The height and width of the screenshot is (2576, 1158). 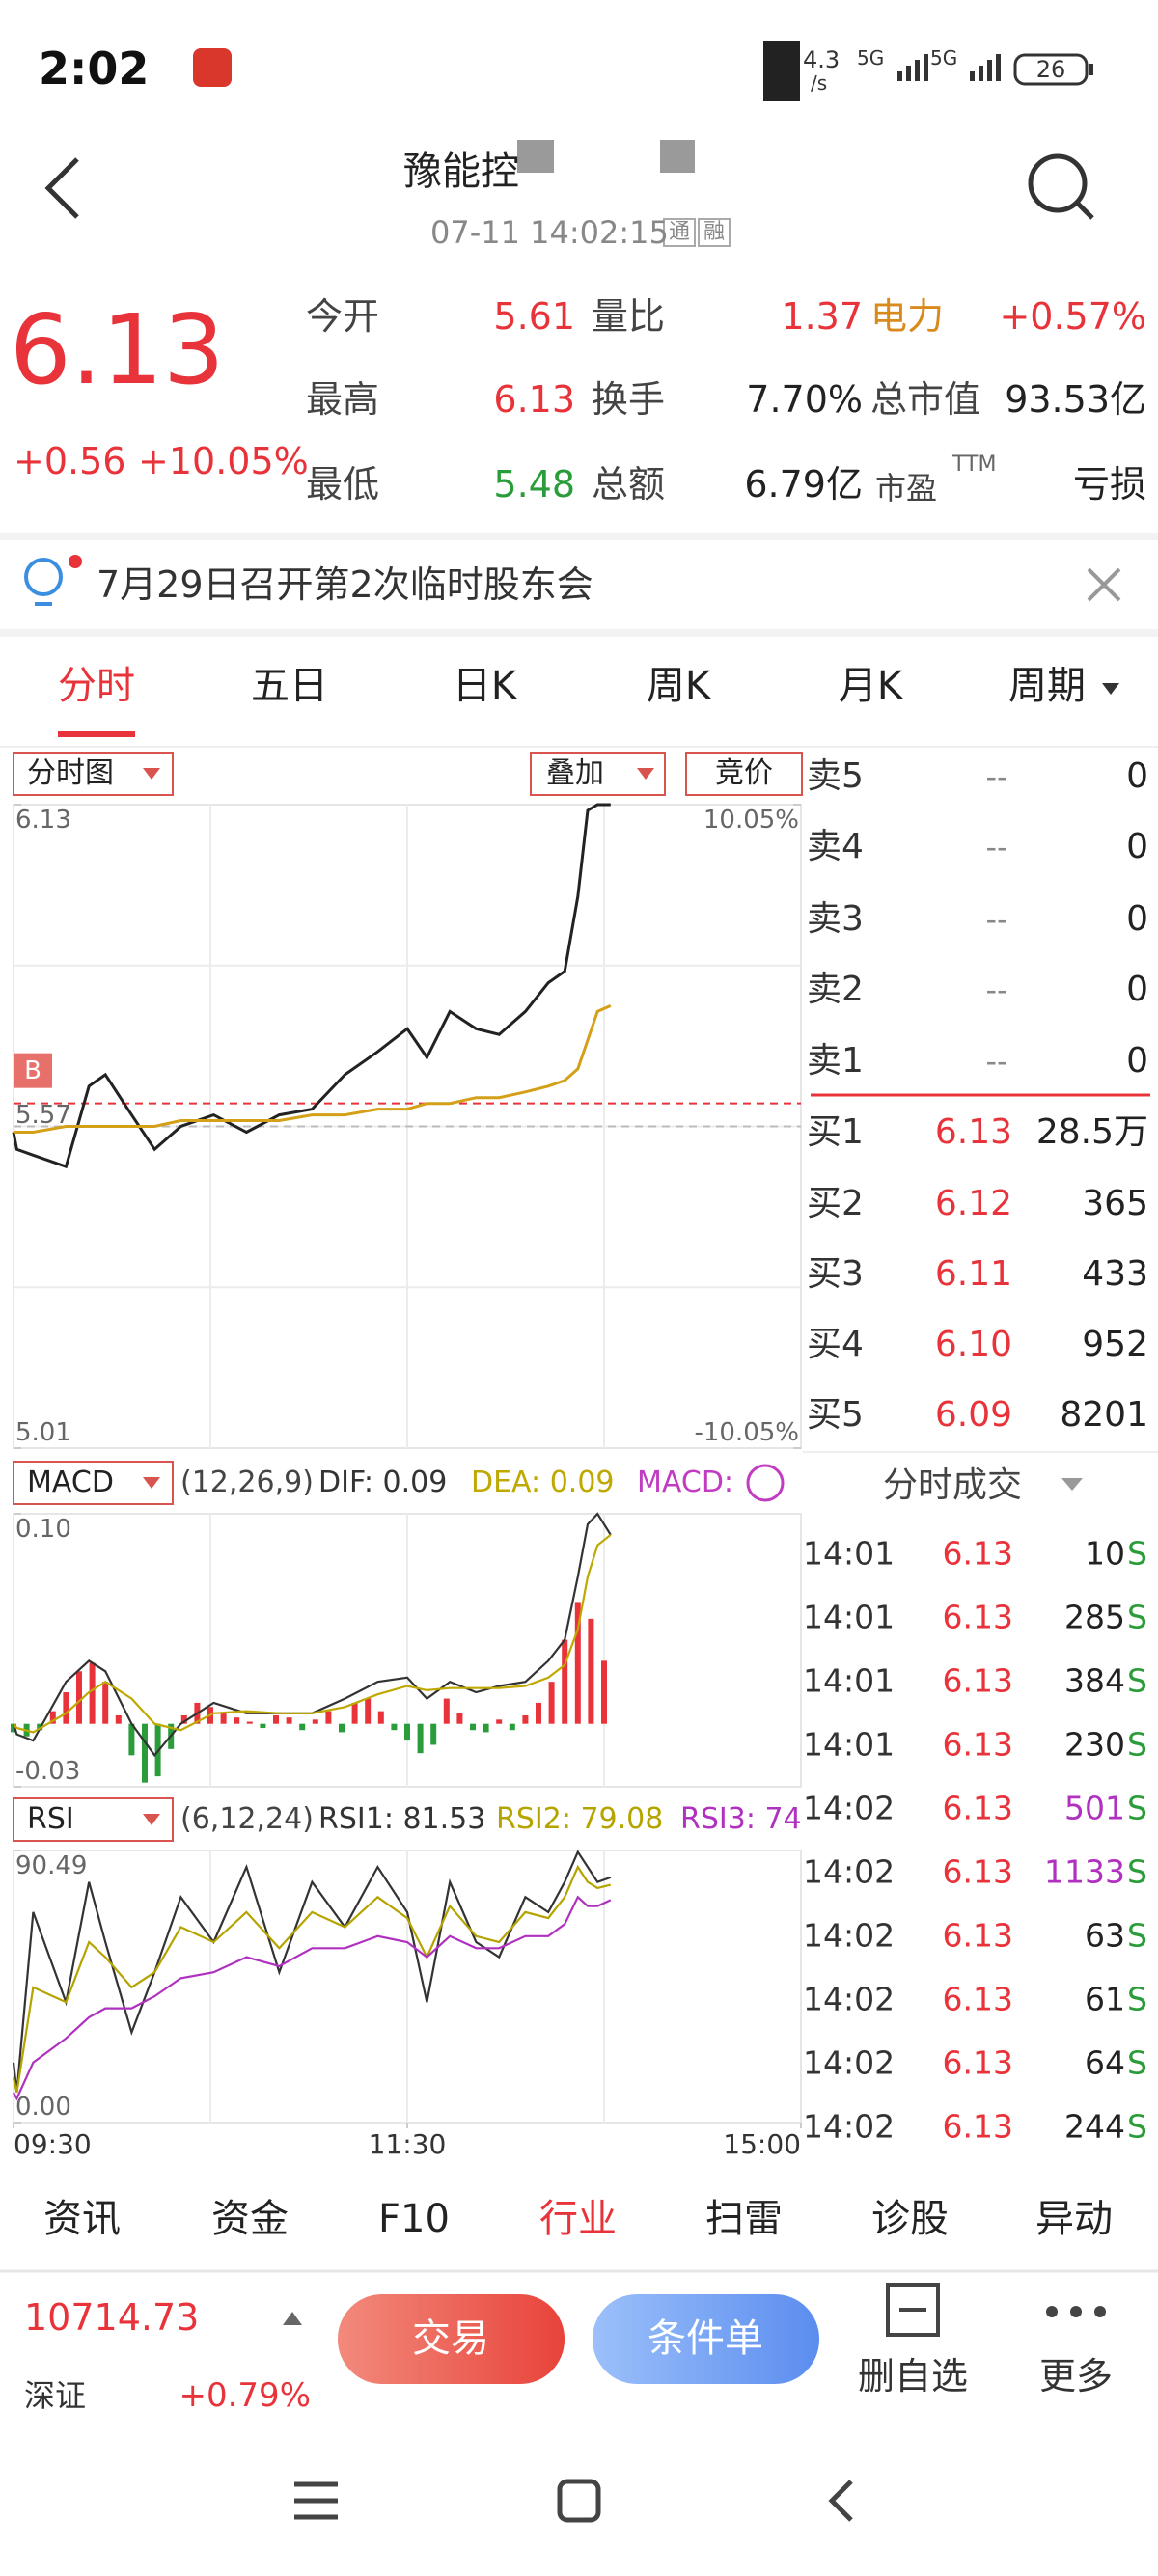 I want to click on badge-box, so click(x=714, y=232).